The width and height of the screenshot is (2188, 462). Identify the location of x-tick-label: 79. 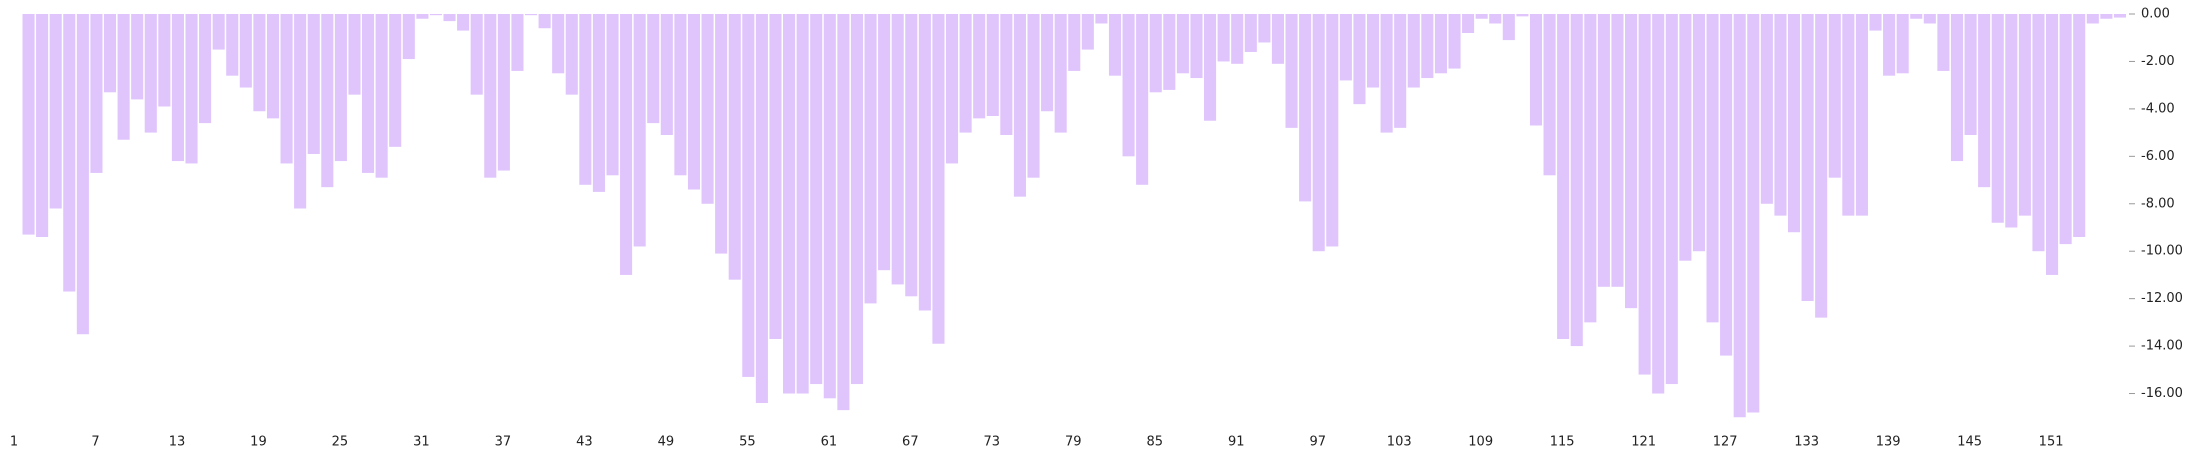
(1073, 442).